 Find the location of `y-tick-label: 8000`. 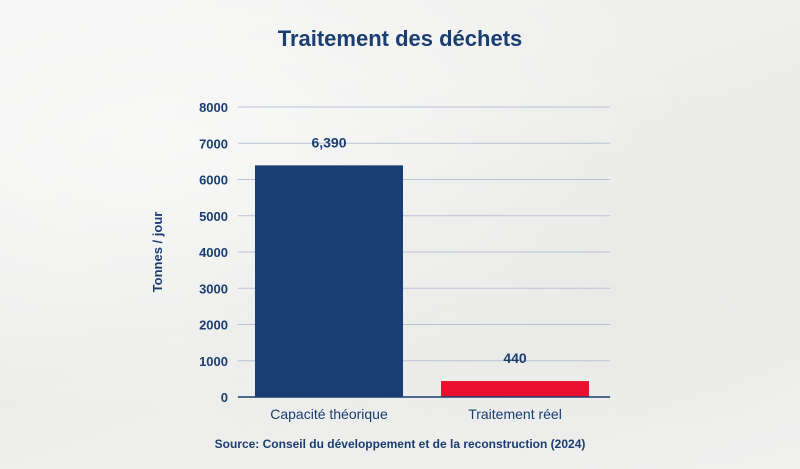

y-tick-label: 8000 is located at coordinates (213, 107).